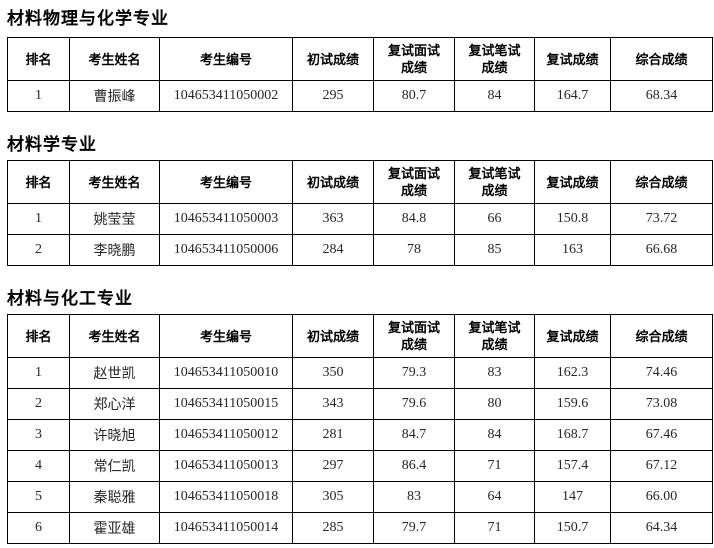  I want to click on table-cell: 71, so click(494, 528).